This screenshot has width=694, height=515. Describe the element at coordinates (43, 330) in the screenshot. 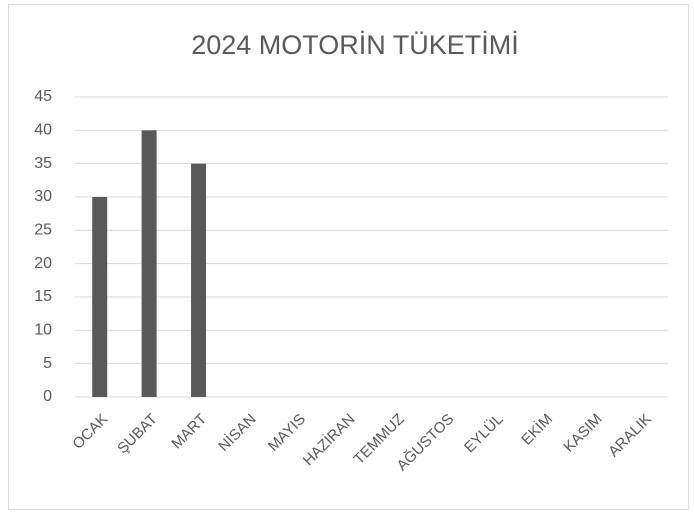

I see `y-tick-label: 10` at that location.